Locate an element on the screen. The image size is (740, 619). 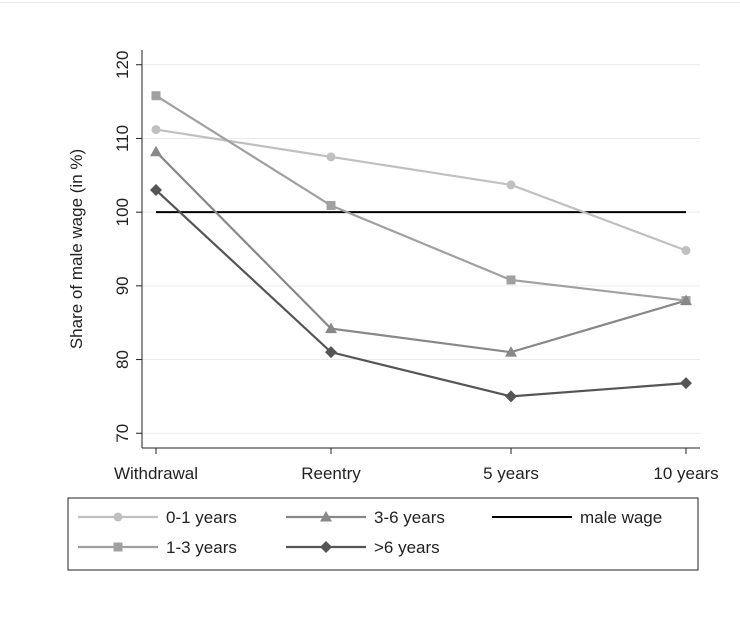
x-tick-label-withdrawal: Withdrawal is located at coordinates (156, 473).